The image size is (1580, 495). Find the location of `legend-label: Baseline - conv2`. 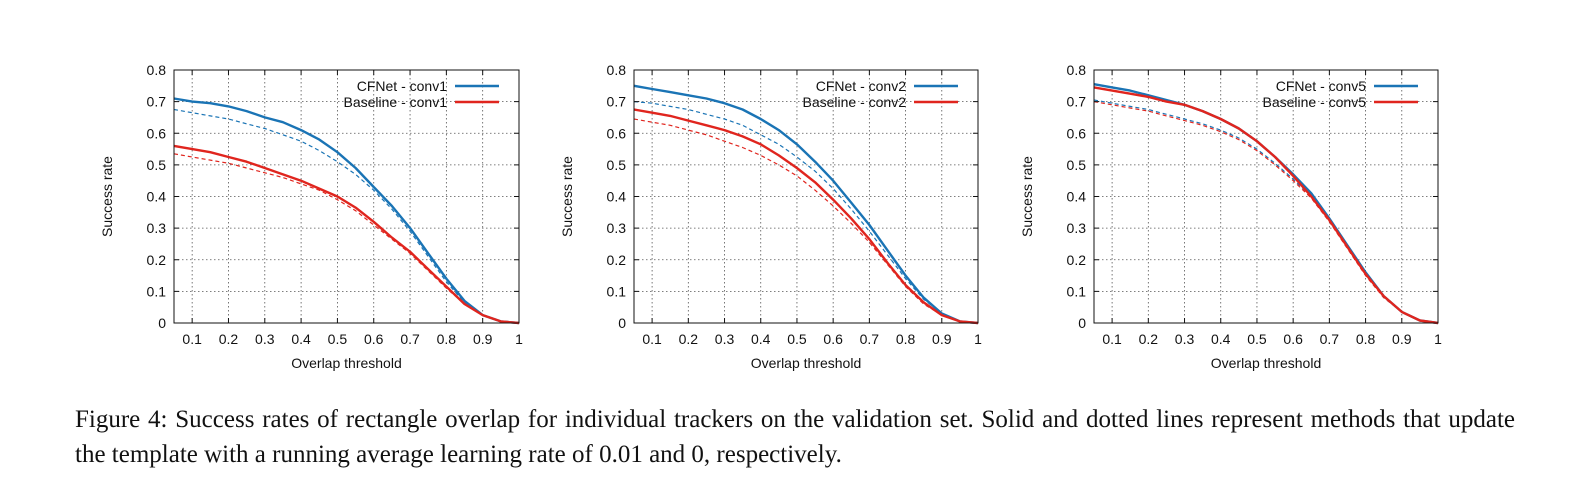

legend-label: Baseline - conv2 is located at coordinates (854, 102).